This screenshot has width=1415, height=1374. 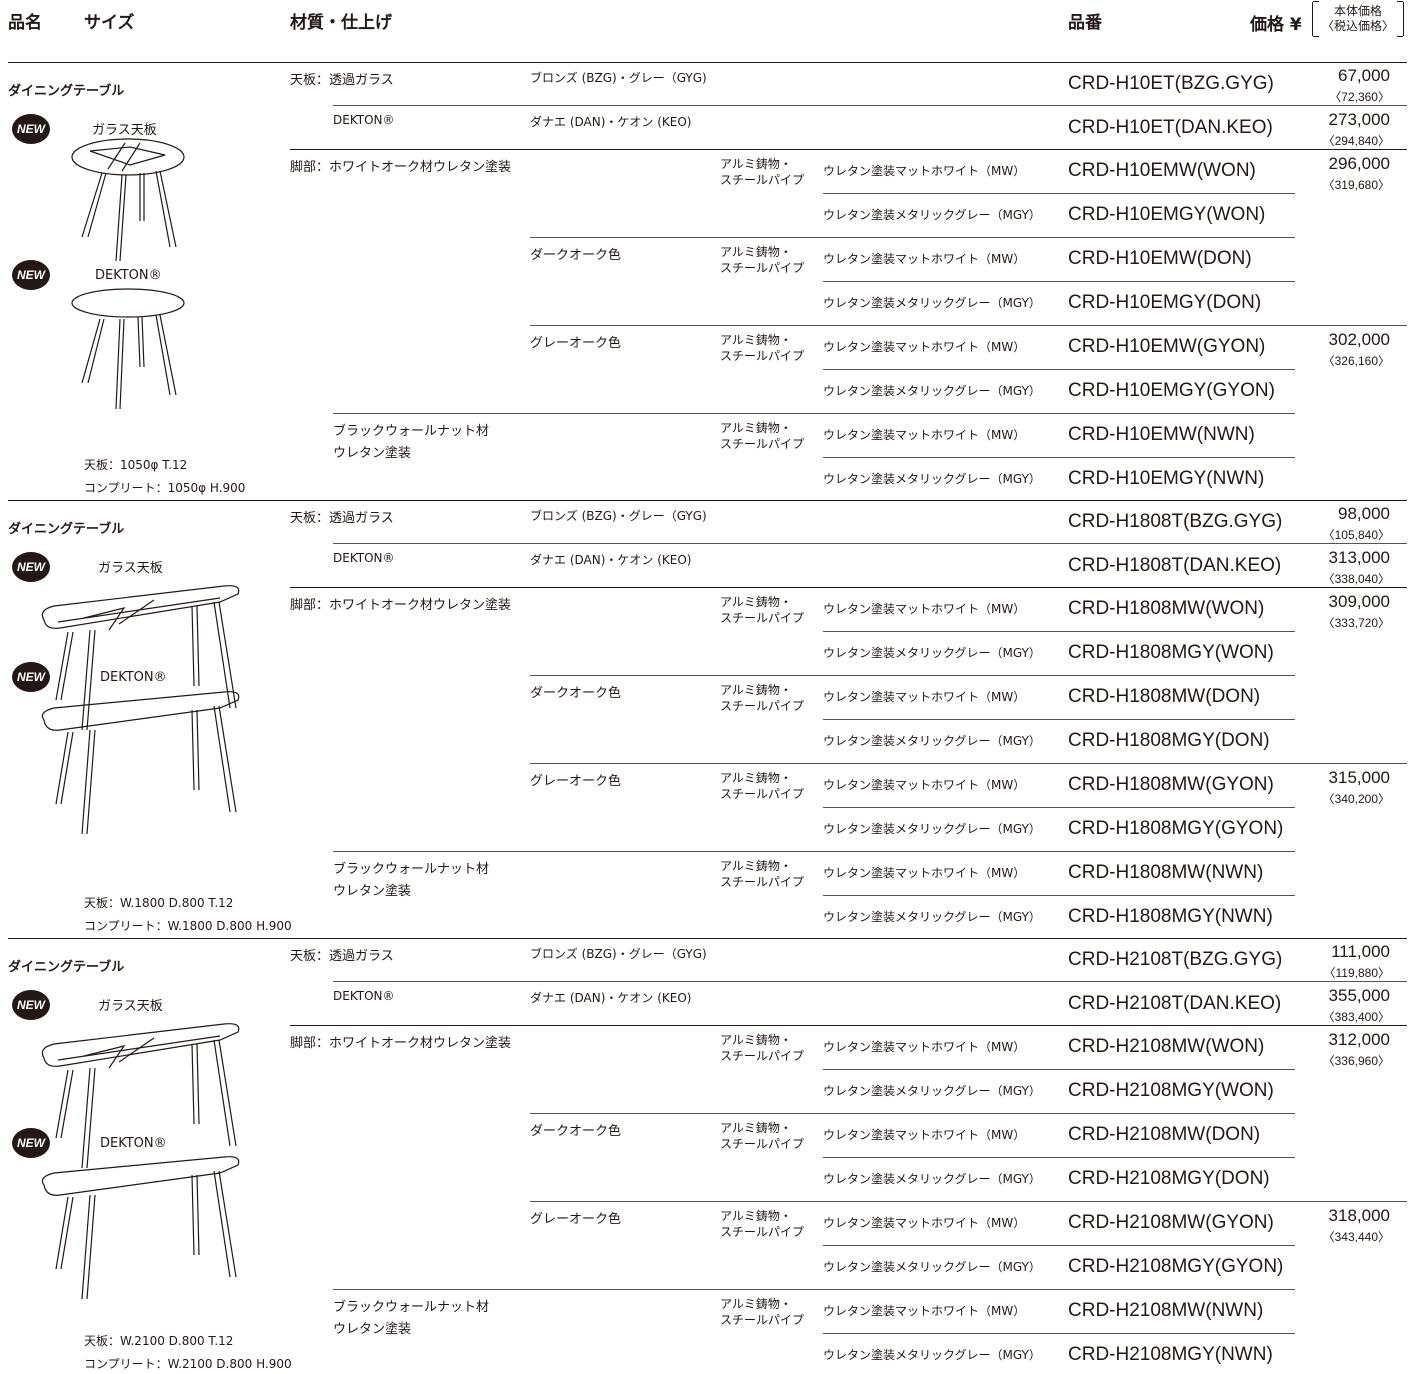 What do you see at coordinates (618, 78) in the screenshot?
I see `top-glass-color: ブロンズ (BZG)・グレー（GYG)` at bounding box center [618, 78].